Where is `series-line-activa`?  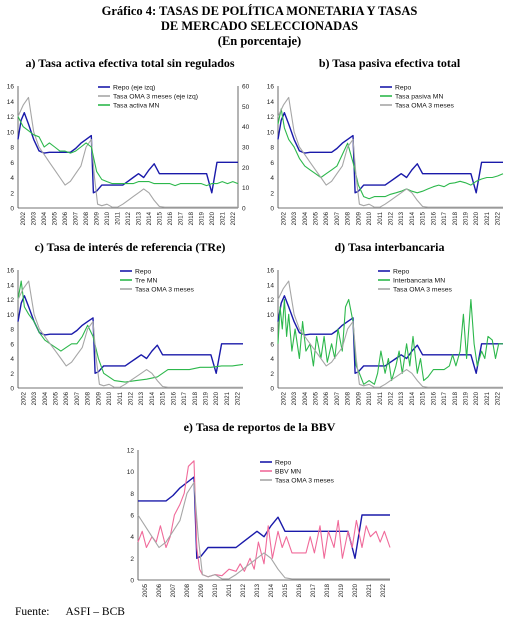 series-line-activa is located at coordinates (128, 151).